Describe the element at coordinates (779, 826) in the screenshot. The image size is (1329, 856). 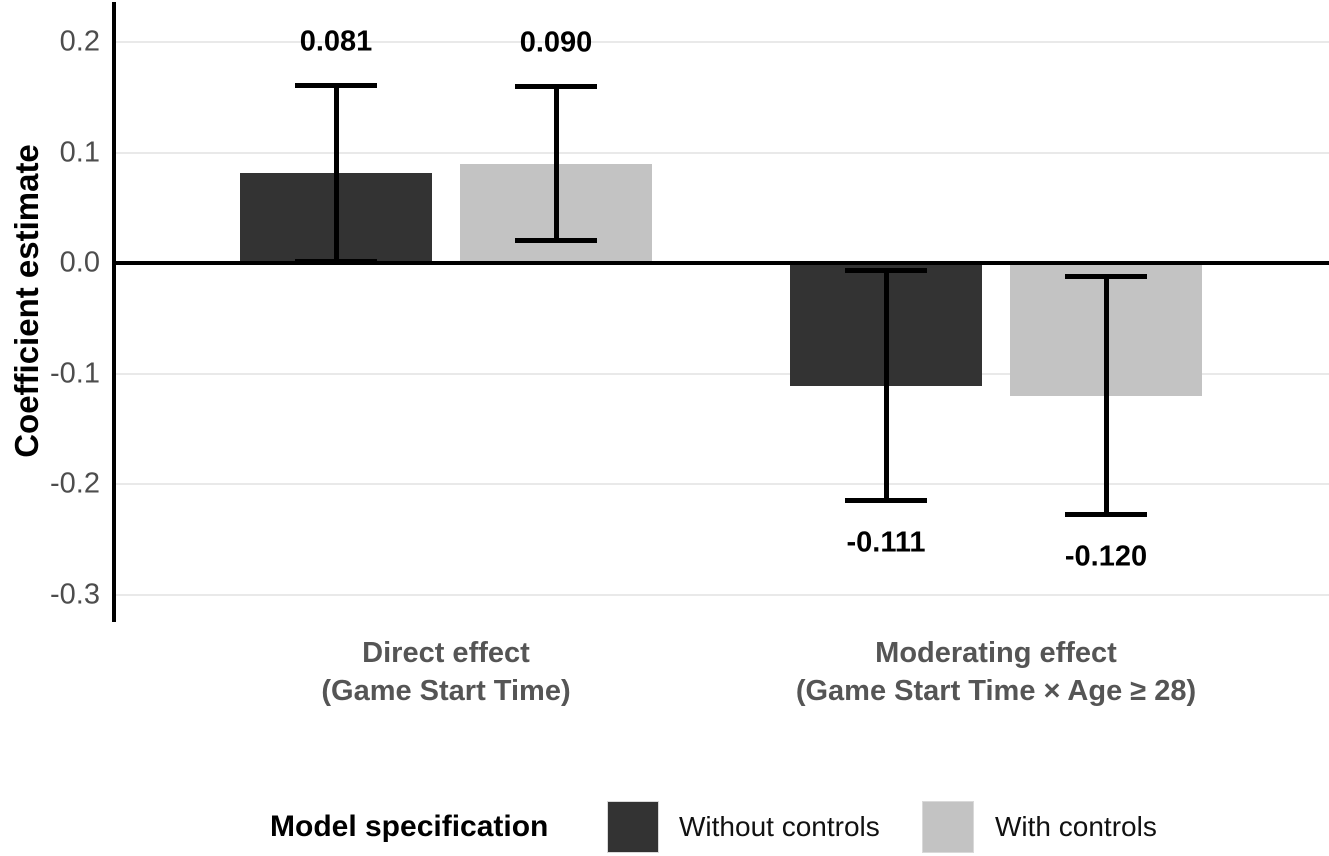
I see `legend-item-label: Without controls` at that location.